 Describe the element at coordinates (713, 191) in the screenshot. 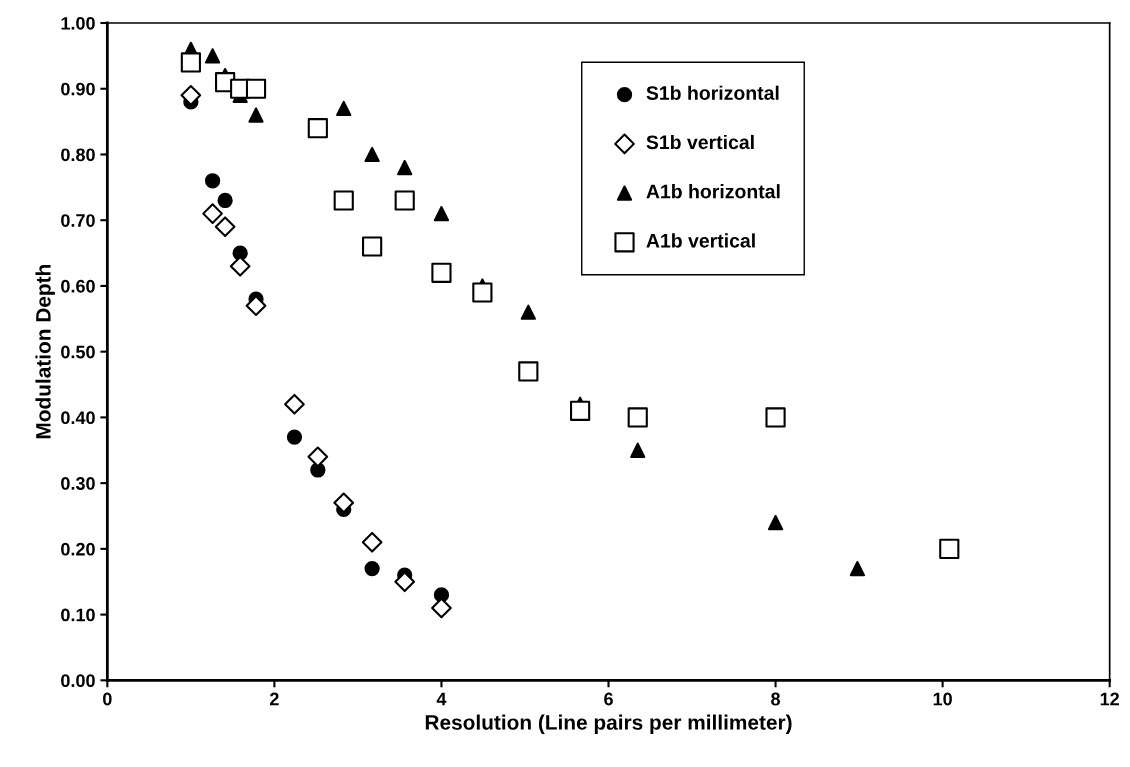

I see `legend-label: A1b horizontal` at that location.